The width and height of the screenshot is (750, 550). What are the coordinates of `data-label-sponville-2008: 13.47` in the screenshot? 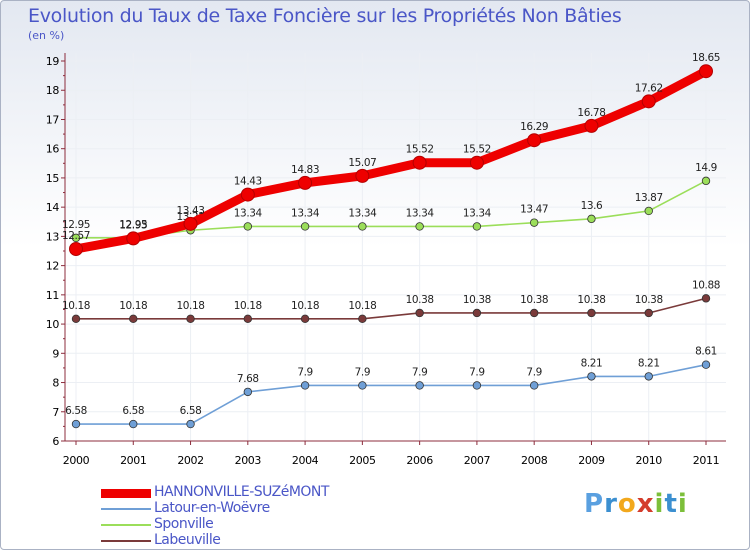 It's located at (534, 210).